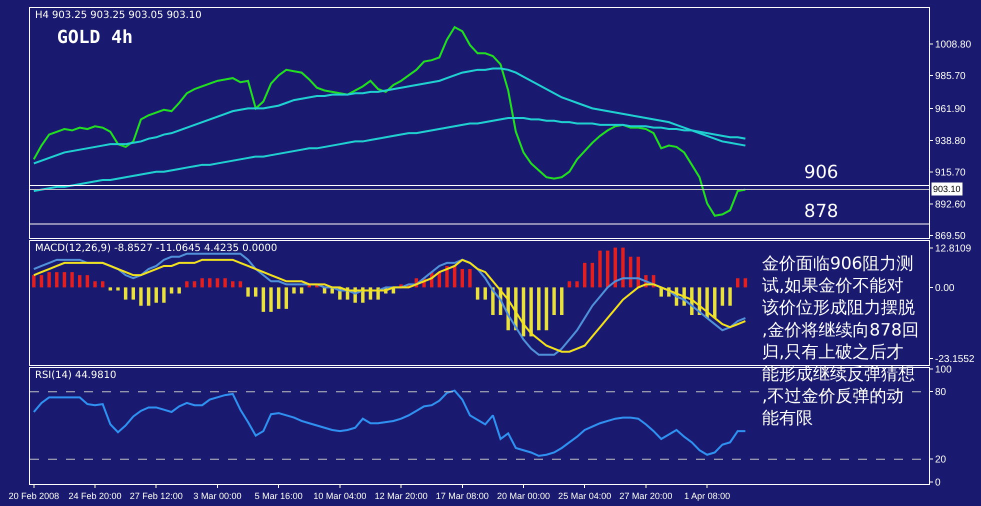 The image size is (981, 506). What do you see at coordinates (95, 495) in the screenshot?
I see `x-tick-label: 24 Feb 20:00` at bounding box center [95, 495].